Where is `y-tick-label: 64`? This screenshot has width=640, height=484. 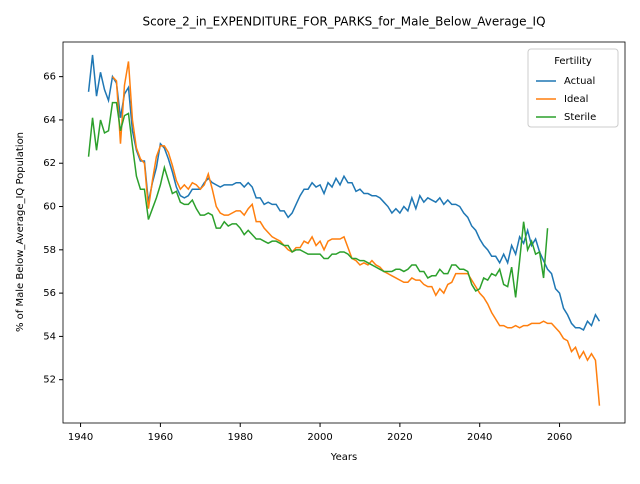
y-tick-label: 64 is located at coordinates (49, 120).